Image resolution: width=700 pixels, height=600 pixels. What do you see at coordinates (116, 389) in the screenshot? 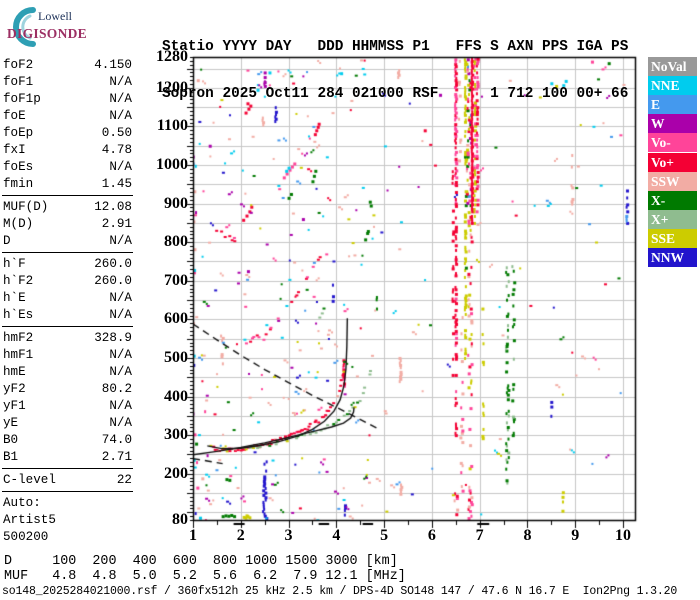
I see `param-value: 80.2` at bounding box center [116, 389].